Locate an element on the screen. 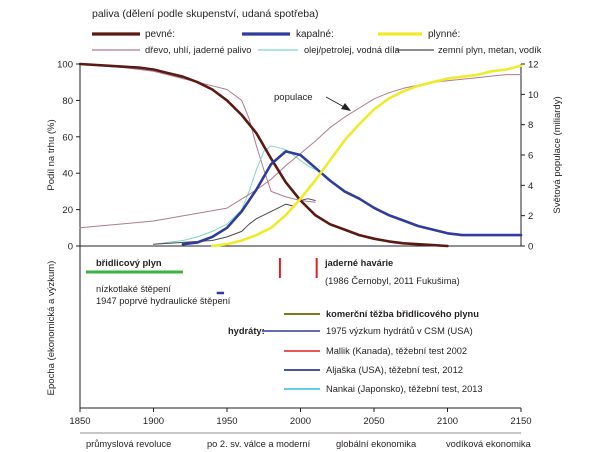 The image size is (600, 452). hydrates-label: hydráty: is located at coordinates (246, 331).